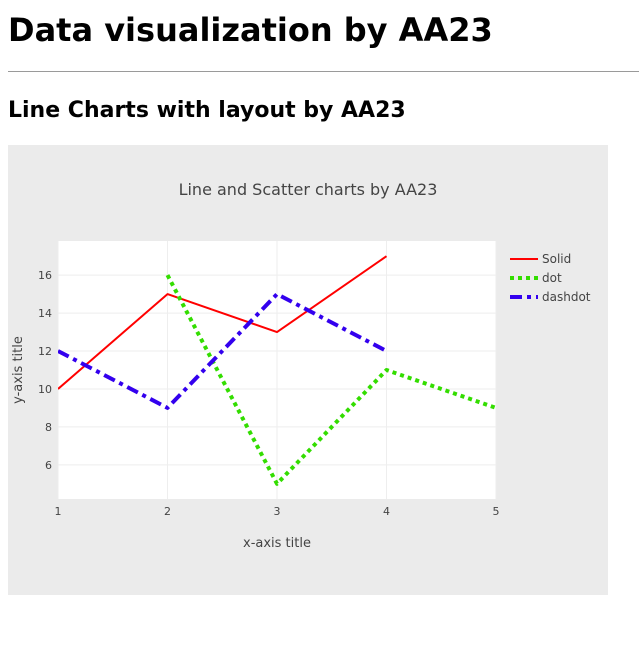  I want to click on legend-label: dashdot, so click(566, 297).